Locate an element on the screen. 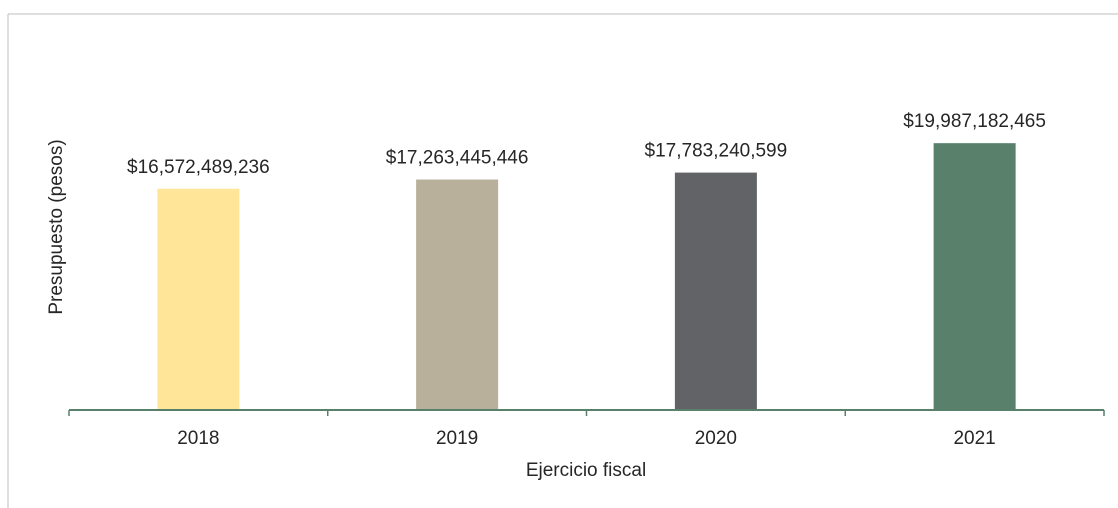 Image resolution: width=1118 pixels, height=508 pixels. x-tick-label-2021: 2021 is located at coordinates (974, 438).